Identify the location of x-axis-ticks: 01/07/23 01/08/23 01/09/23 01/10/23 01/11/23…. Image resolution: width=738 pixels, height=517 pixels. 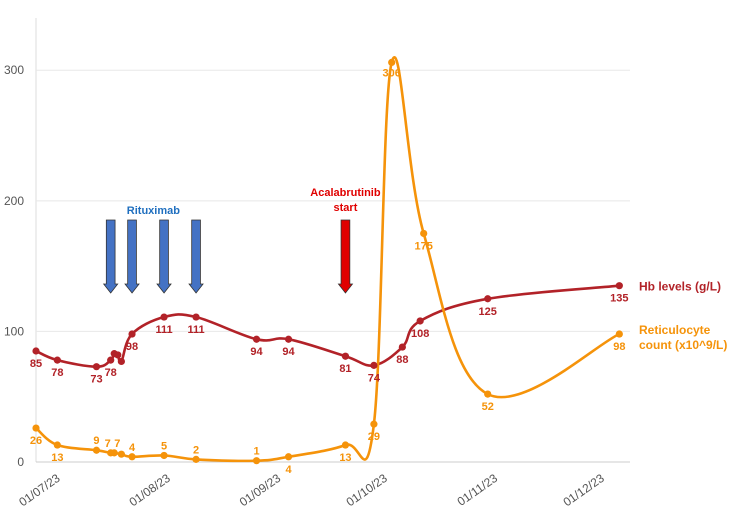
(311, 490).